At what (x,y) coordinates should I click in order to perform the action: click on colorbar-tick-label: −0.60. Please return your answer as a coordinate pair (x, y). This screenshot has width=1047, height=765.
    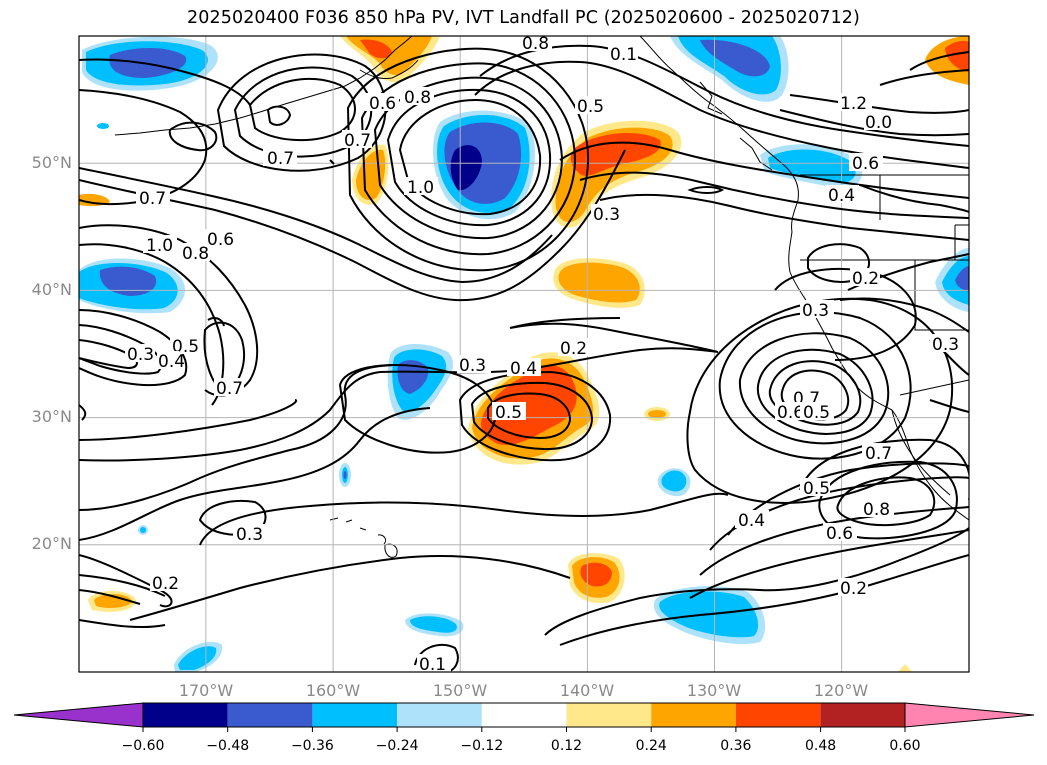
    Looking at the image, I should click on (143, 746).